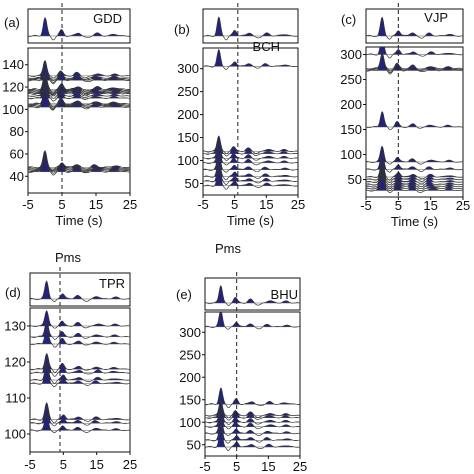  I want to click on y-tick-label: 110, so click(15, 398).